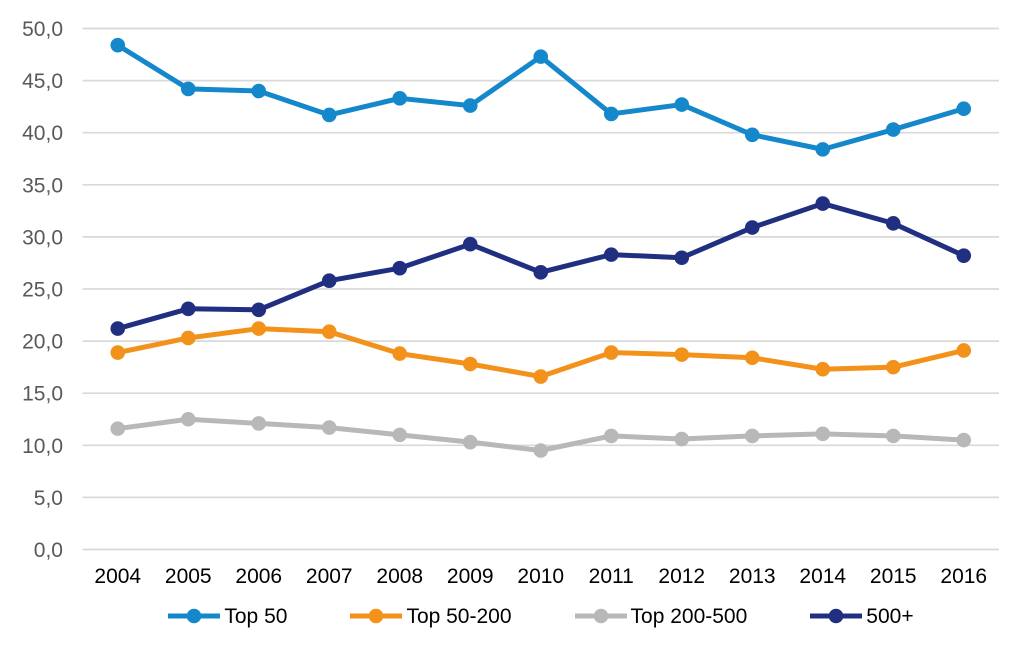 The width and height of the screenshot is (1021, 646). I want to click on x-axis-tick-label: 2015, so click(893, 576).